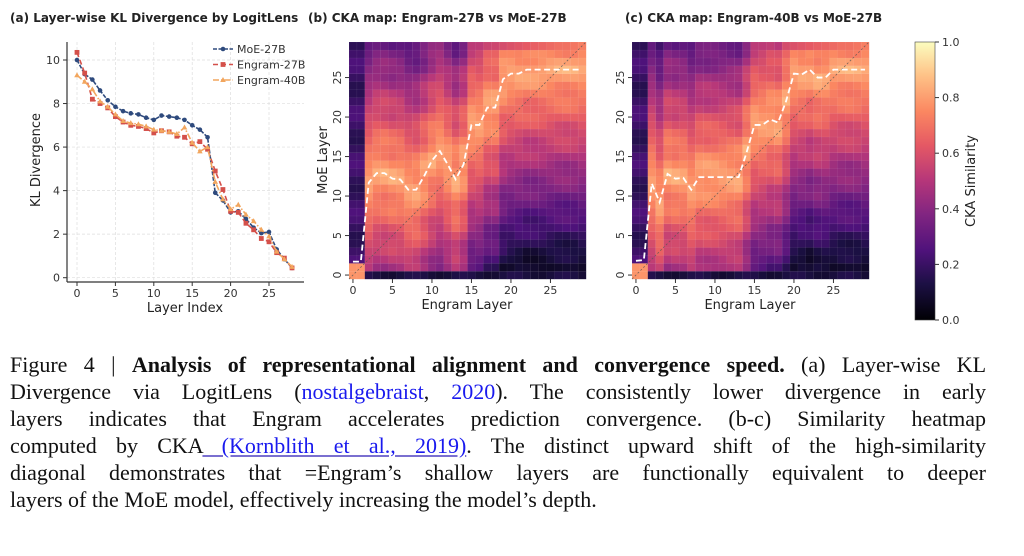 This screenshot has width=1024, height=556. Describe the element at coordinates (833, 290) in the screenshot. I see `x-tick-label: 25` at that location.